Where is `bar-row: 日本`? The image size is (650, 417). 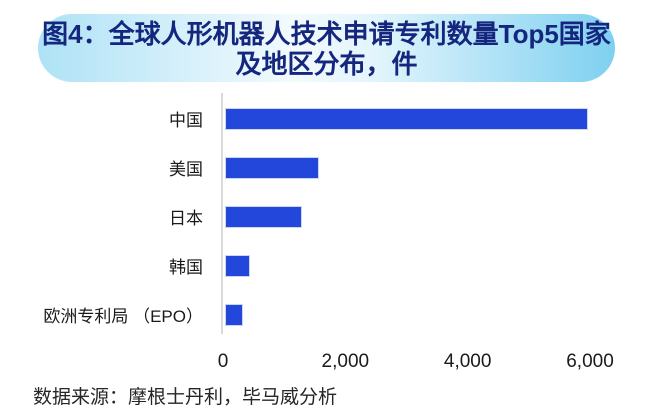
bar-row: 日本 is located at coordinates (325, 216).